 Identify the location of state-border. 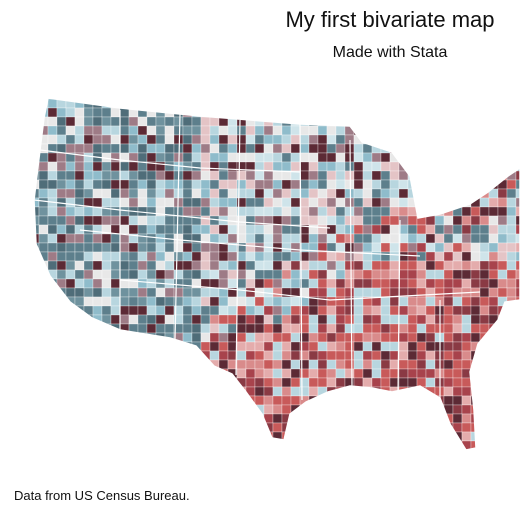
(399, 306).